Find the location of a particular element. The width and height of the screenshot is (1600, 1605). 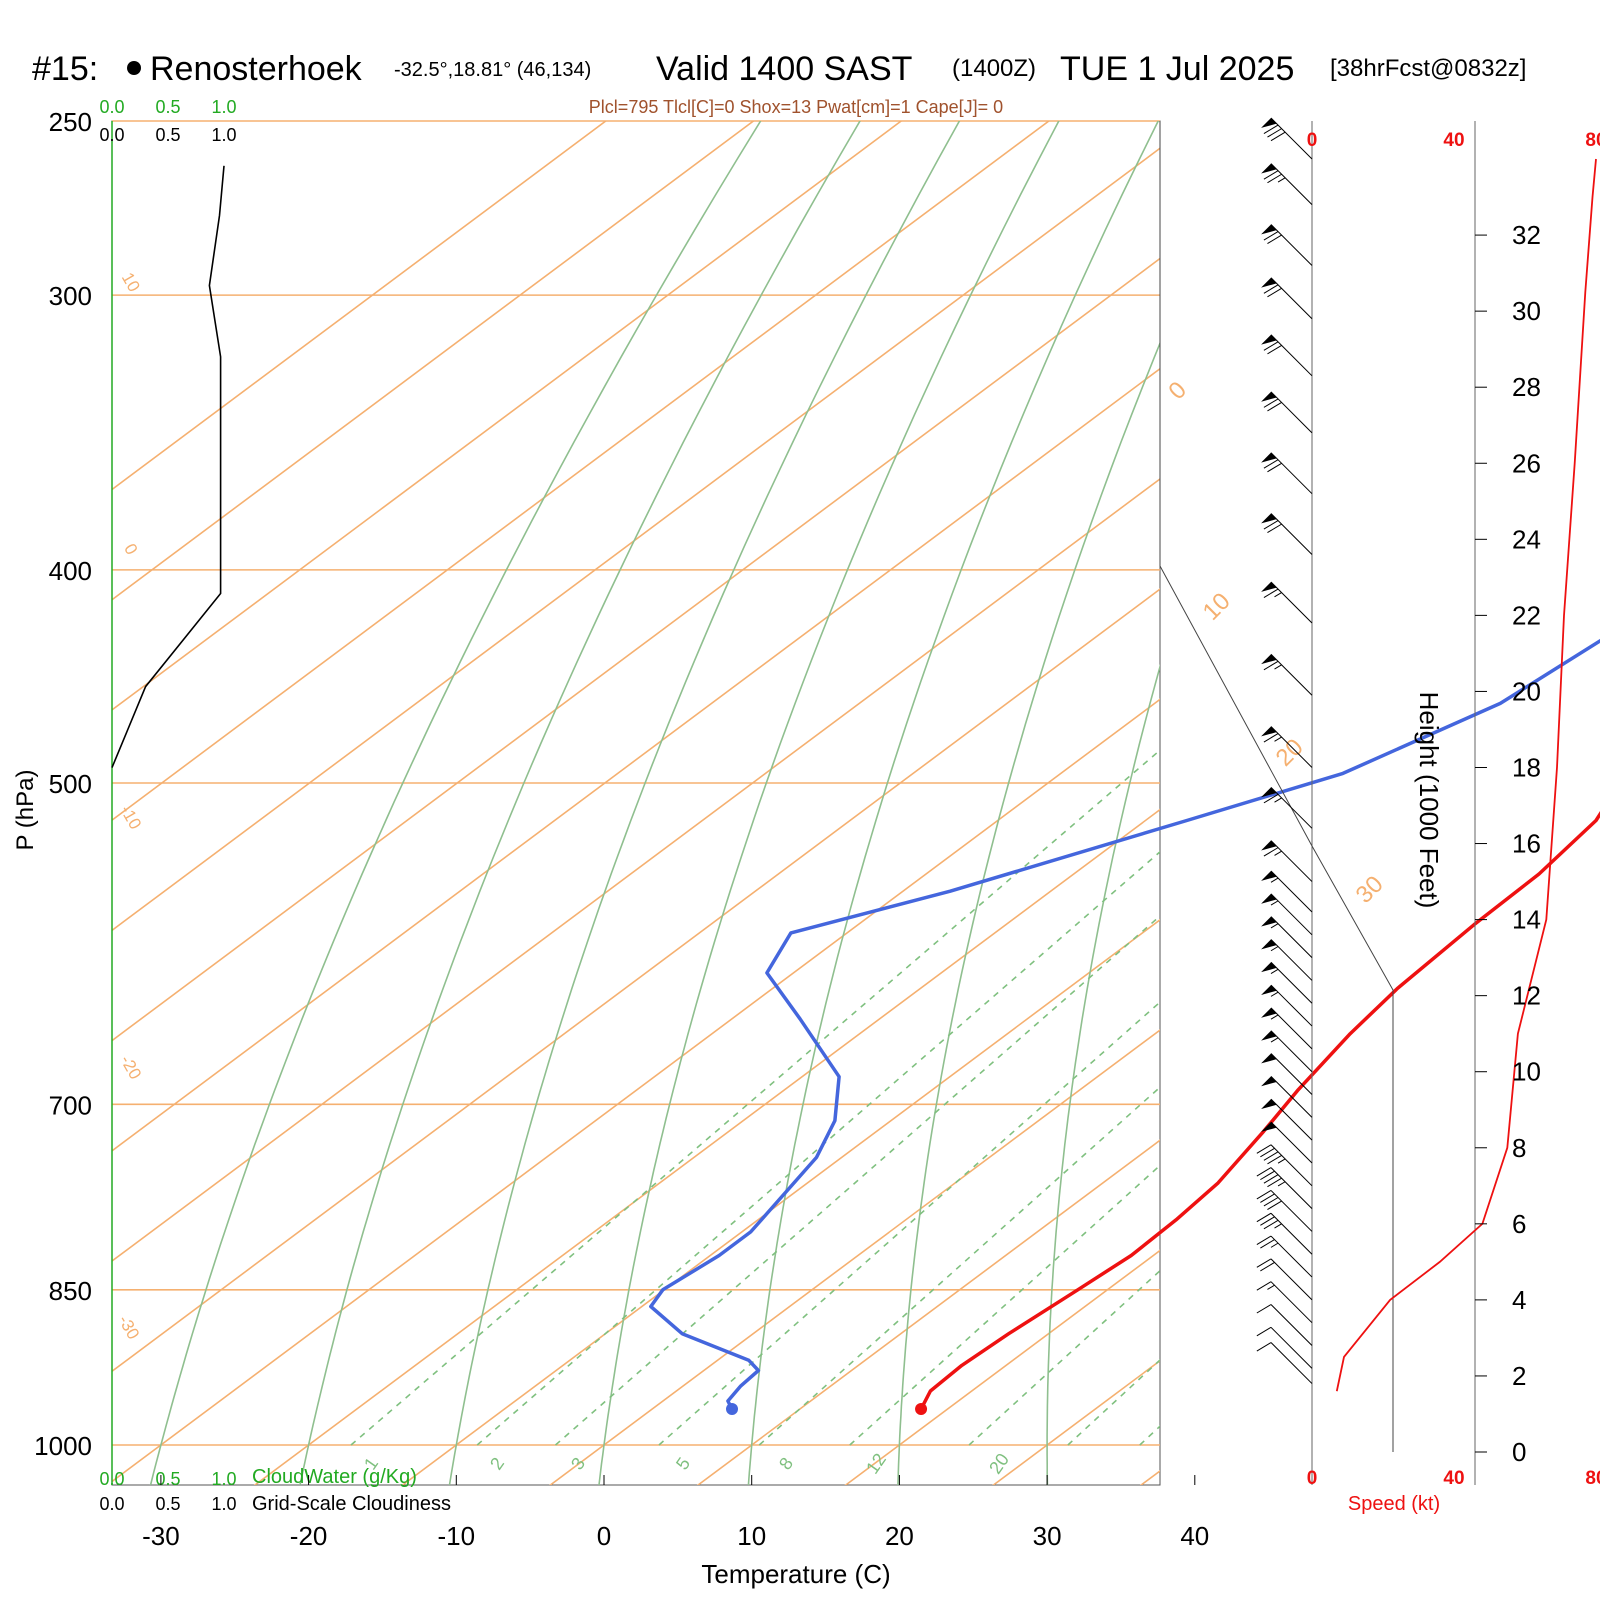

cloudwater-top-tick-0: 0.0 is located at coordinates (111, 107).